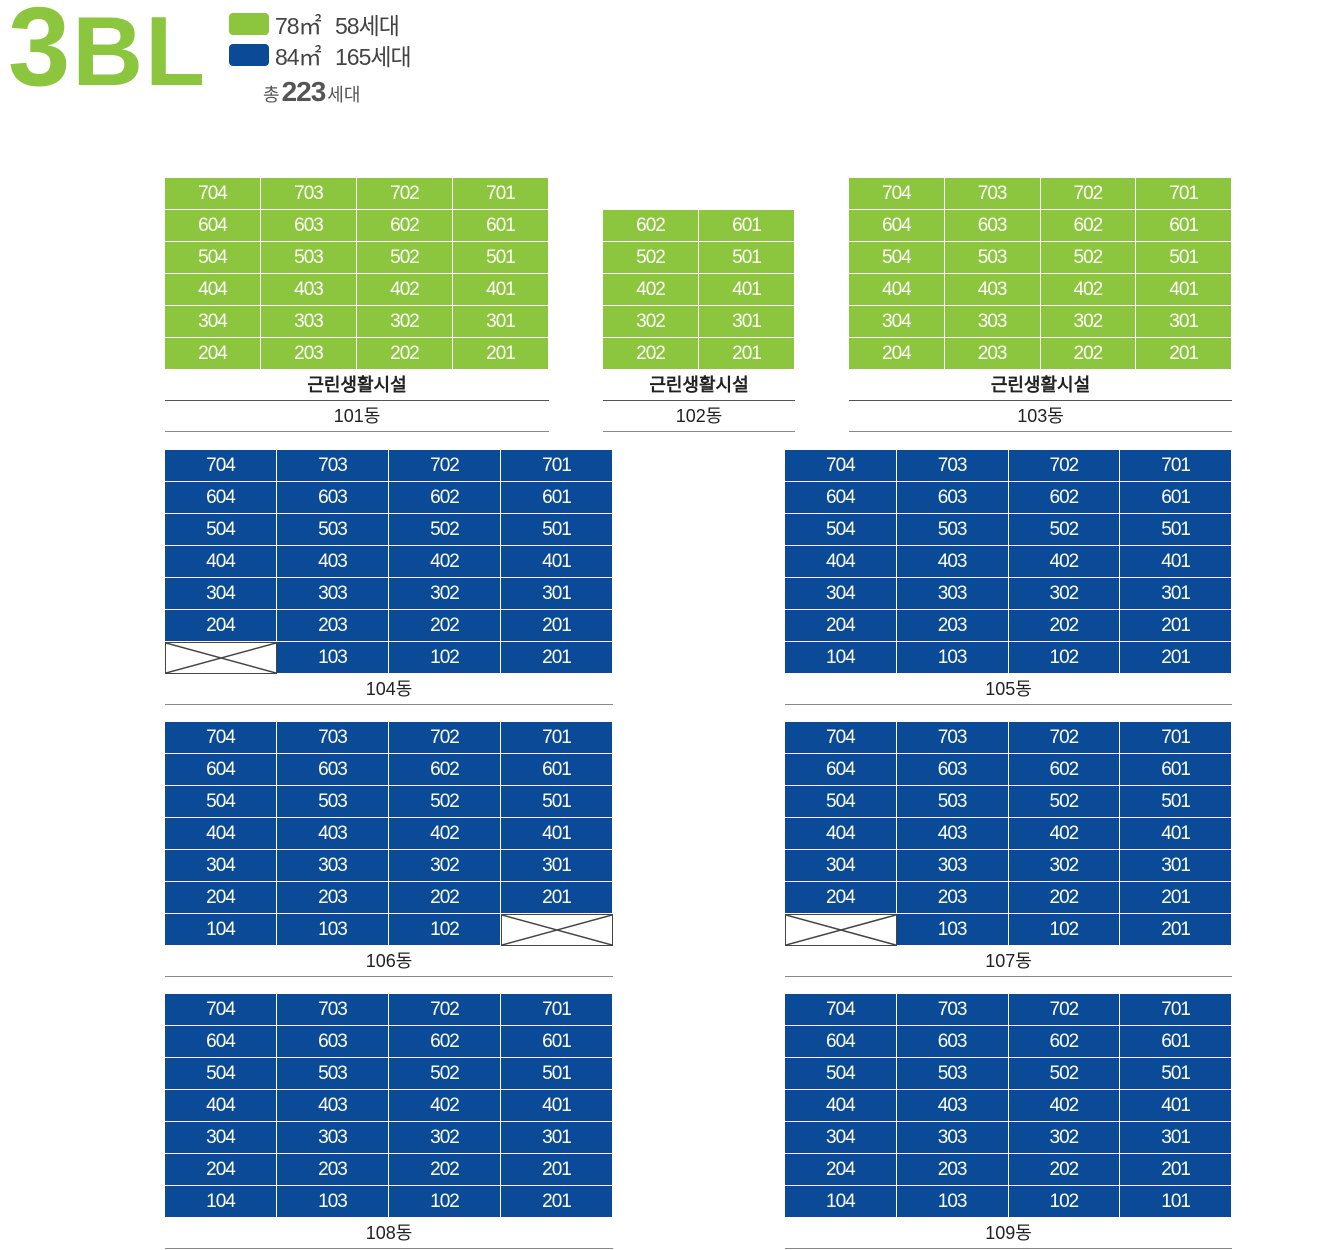 Image resolution: width=1327 pixels, height=1250 pixels. What do you see at coordinates (298, 56) in the screenshot?
I see `legend-area: 84㎡` at bounding box center [298, 56].